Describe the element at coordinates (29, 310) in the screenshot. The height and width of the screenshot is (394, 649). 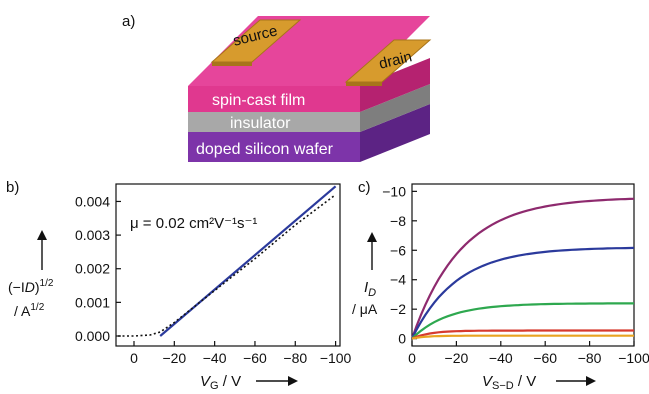
I see `panel-b-ylabel-line2: / A1/2` at that location.